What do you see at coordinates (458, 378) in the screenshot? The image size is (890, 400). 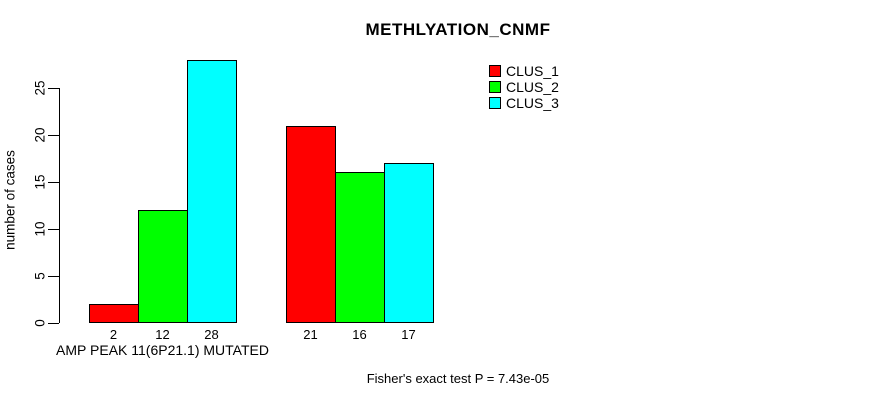 I see `stat-annotation: Fisher's exact test P = 7.43e-05` at bounding box center [458, 378].